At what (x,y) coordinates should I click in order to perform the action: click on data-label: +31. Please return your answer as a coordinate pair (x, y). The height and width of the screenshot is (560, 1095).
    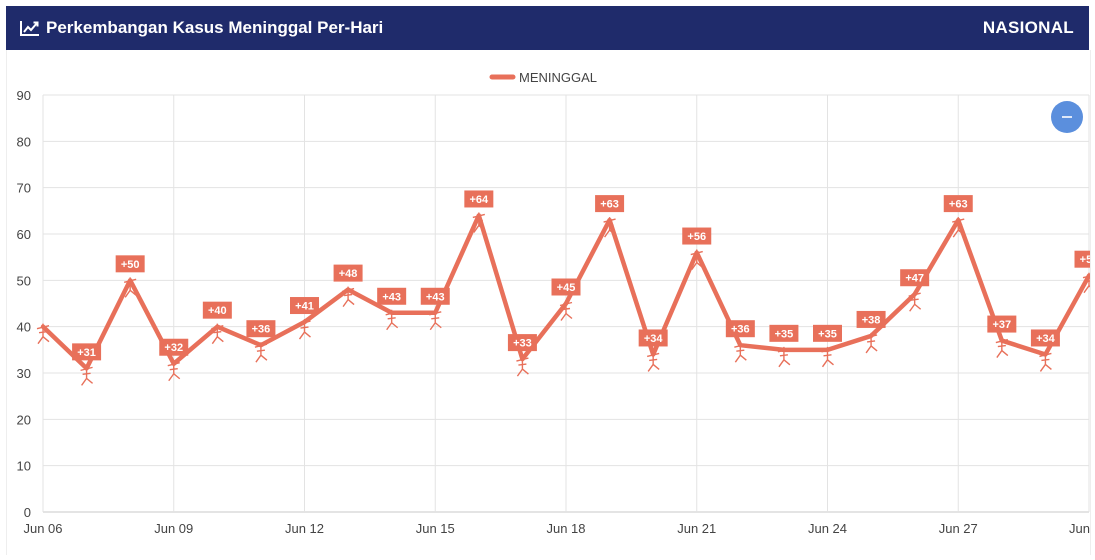
    Looking at the image, I should click on (86, 353).